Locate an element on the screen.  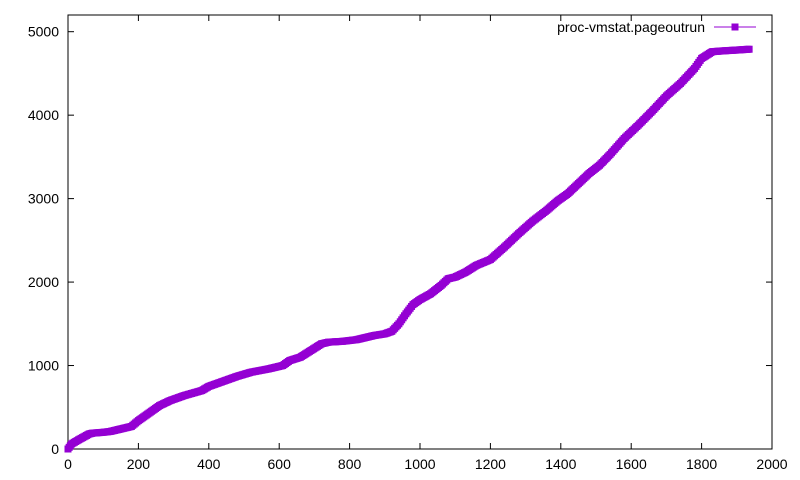
legend-label: proc-vmstat.pageoutrun is located at coordinates (631, 27).